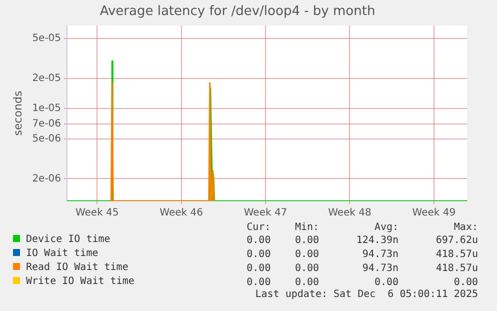 The width and height of the screenshot is (497, 311). Describe the element at coordinates (47, 78) in the screenshot. I see `y-tick-label: 2e-05` at that location.